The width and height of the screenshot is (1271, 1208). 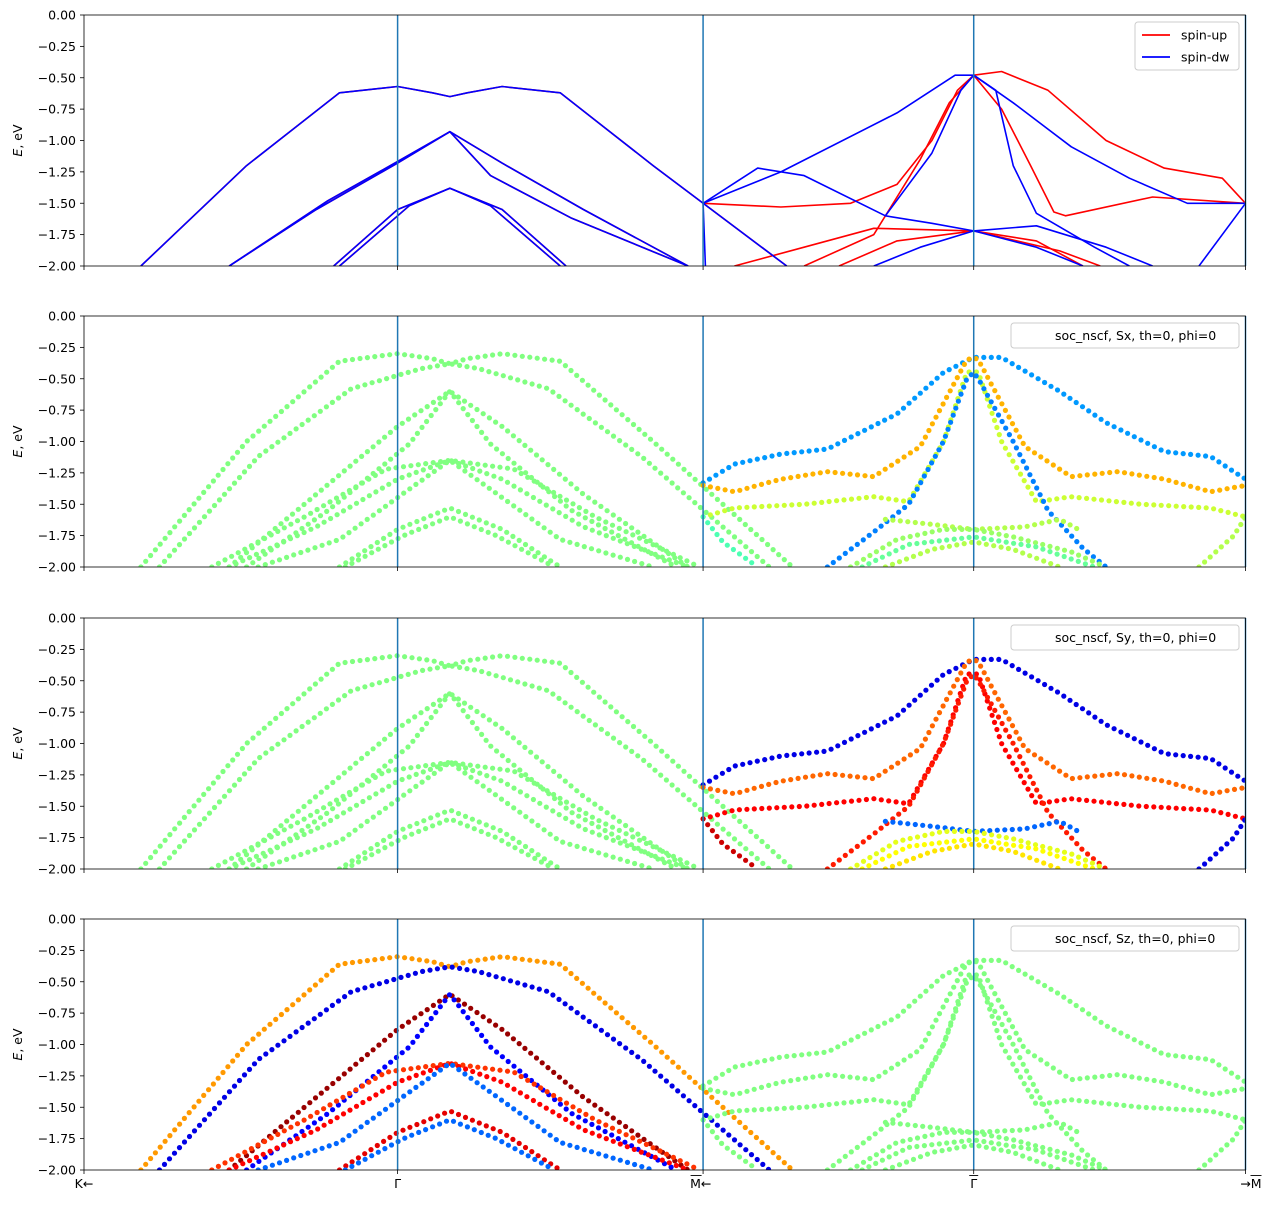 I want to click on svg-text: Γ, so click(x=973, y=1183).